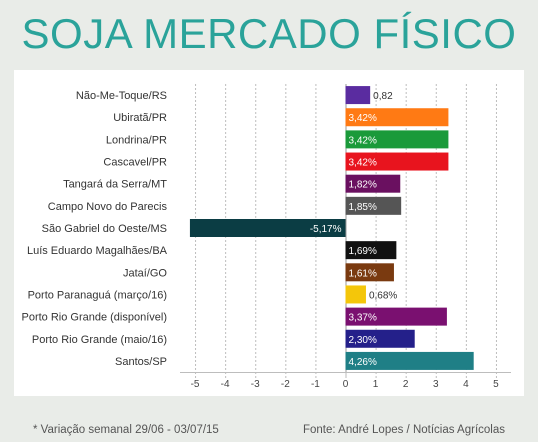  Describe the element at coordinates (363, 118) in the screenshot. I see `value-label-1: 3,42%` at that location.